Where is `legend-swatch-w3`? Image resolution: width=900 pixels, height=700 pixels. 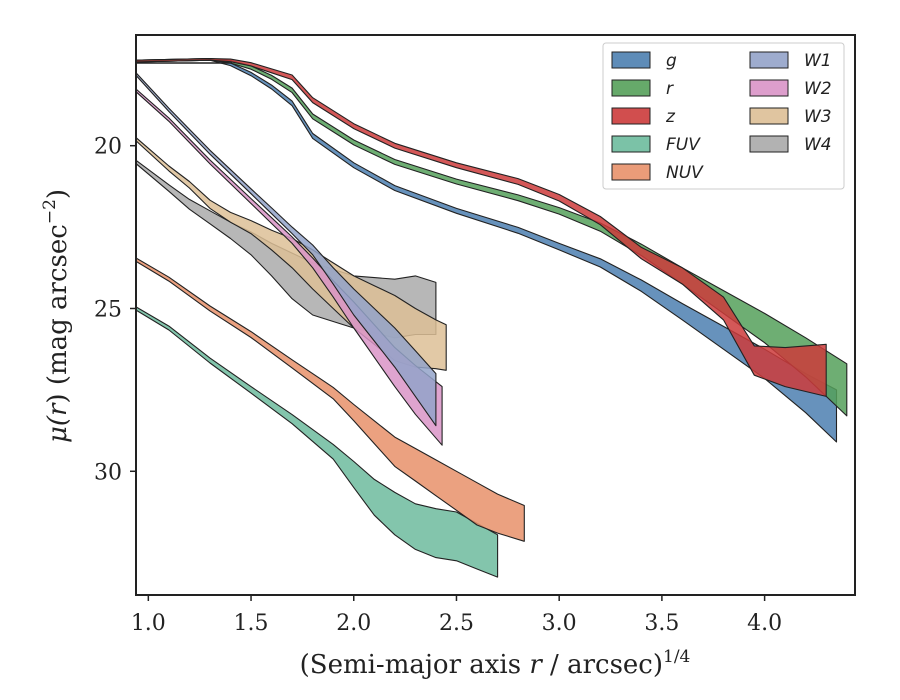 legend-swatch-w3 is located at coordinates (769, 116).